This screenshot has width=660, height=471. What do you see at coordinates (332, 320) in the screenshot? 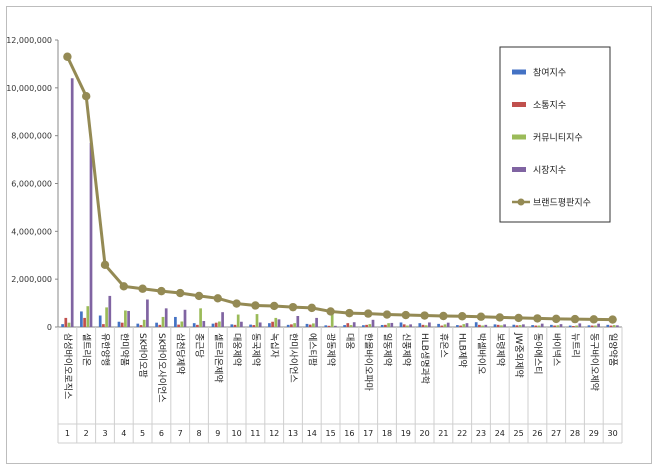
I see `bar-15-커뮤니티지수` at bounding box center [332, 320].